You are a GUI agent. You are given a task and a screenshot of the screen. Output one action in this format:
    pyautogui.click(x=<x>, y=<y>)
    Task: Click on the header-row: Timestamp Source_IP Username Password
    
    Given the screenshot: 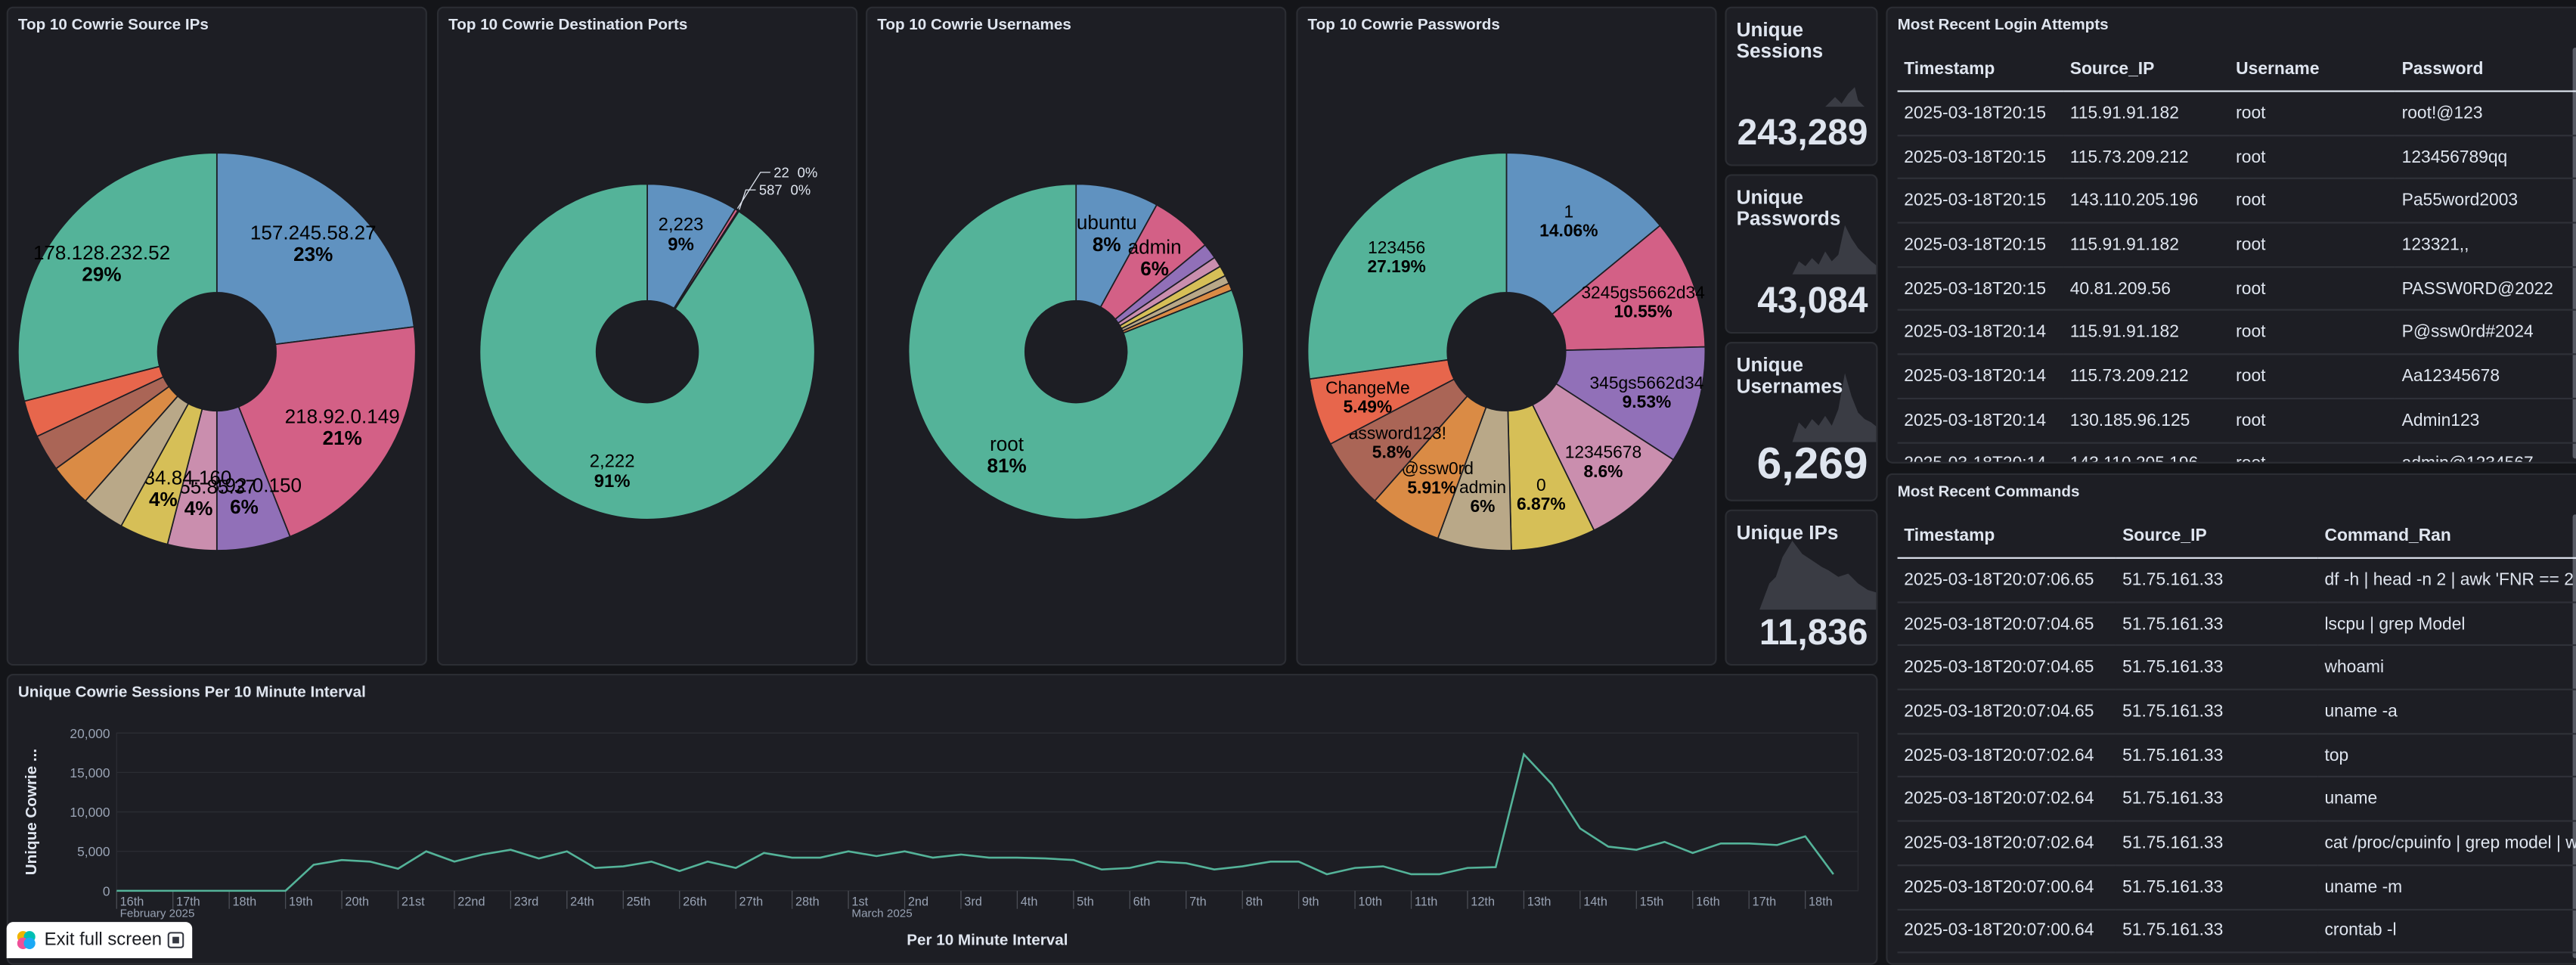 What is the action you would take?
    pyautogui.click(x=2236, y=70)
    